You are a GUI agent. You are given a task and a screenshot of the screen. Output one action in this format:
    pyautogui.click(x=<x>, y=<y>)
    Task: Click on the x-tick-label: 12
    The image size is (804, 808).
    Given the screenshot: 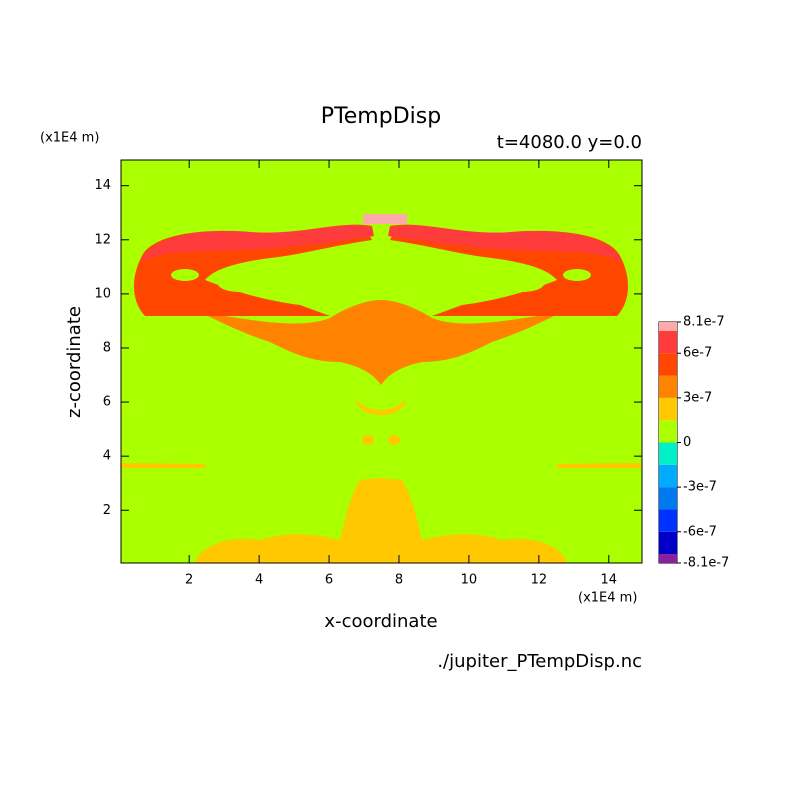 What is the action you would take?
    pyautogui.click(x=539, y=580)
    